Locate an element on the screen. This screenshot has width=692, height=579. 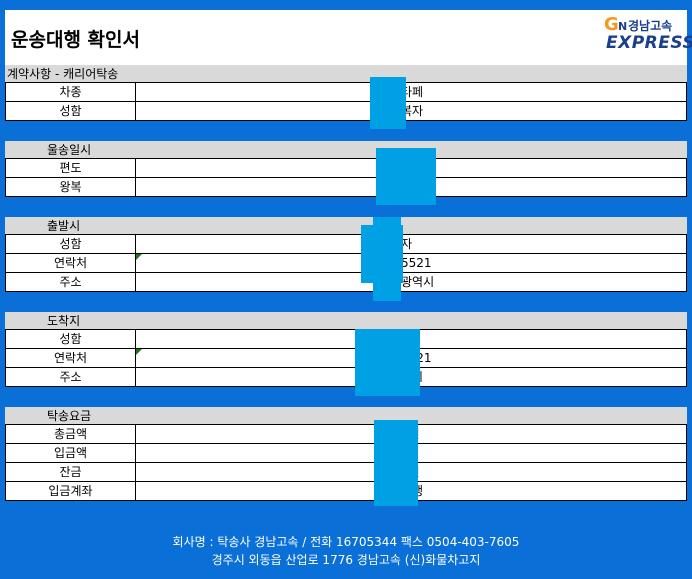
section-header: 울송일시 is located at coordinates (346, 150).